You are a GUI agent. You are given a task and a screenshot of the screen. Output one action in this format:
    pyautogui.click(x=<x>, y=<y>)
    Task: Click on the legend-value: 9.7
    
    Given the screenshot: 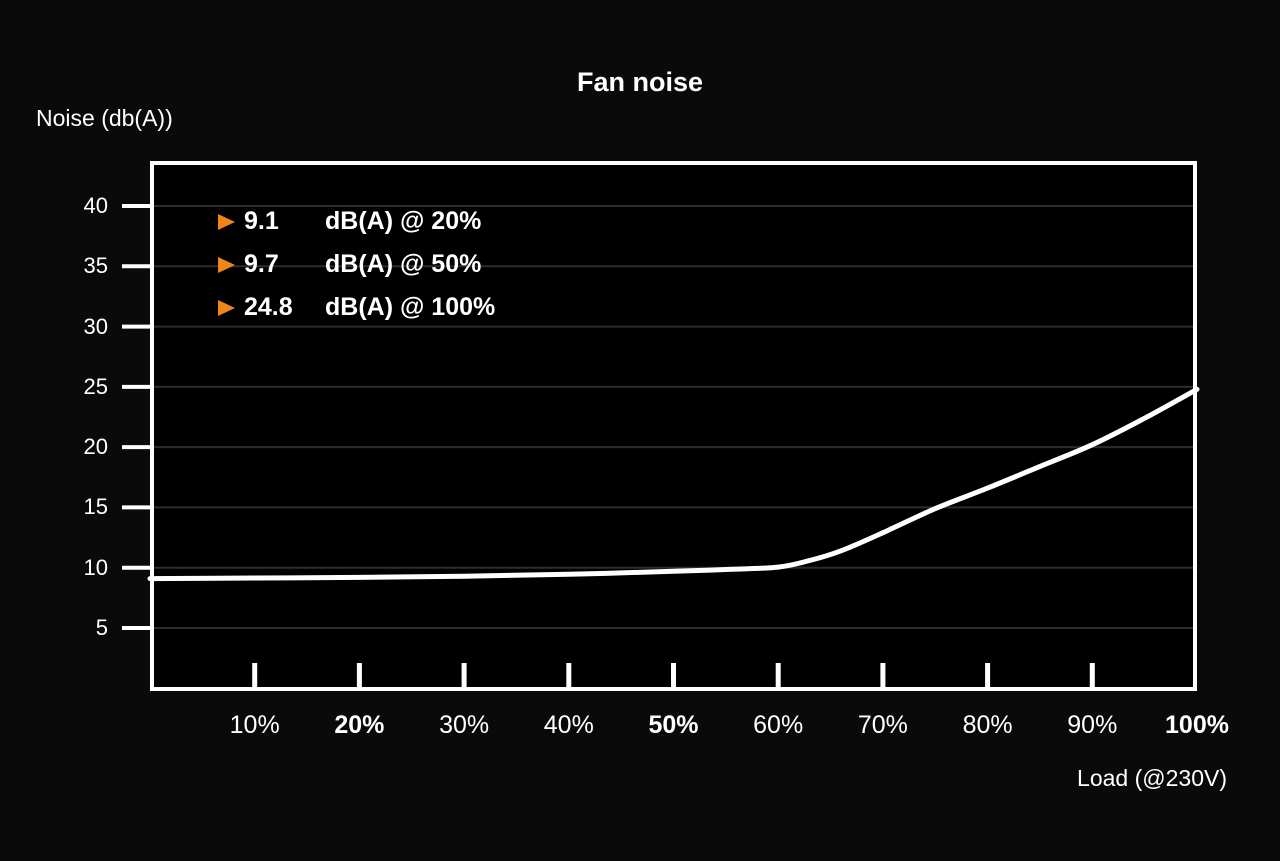 What is the action you would take?
    pyautogui.click(x=261, y=264)
    